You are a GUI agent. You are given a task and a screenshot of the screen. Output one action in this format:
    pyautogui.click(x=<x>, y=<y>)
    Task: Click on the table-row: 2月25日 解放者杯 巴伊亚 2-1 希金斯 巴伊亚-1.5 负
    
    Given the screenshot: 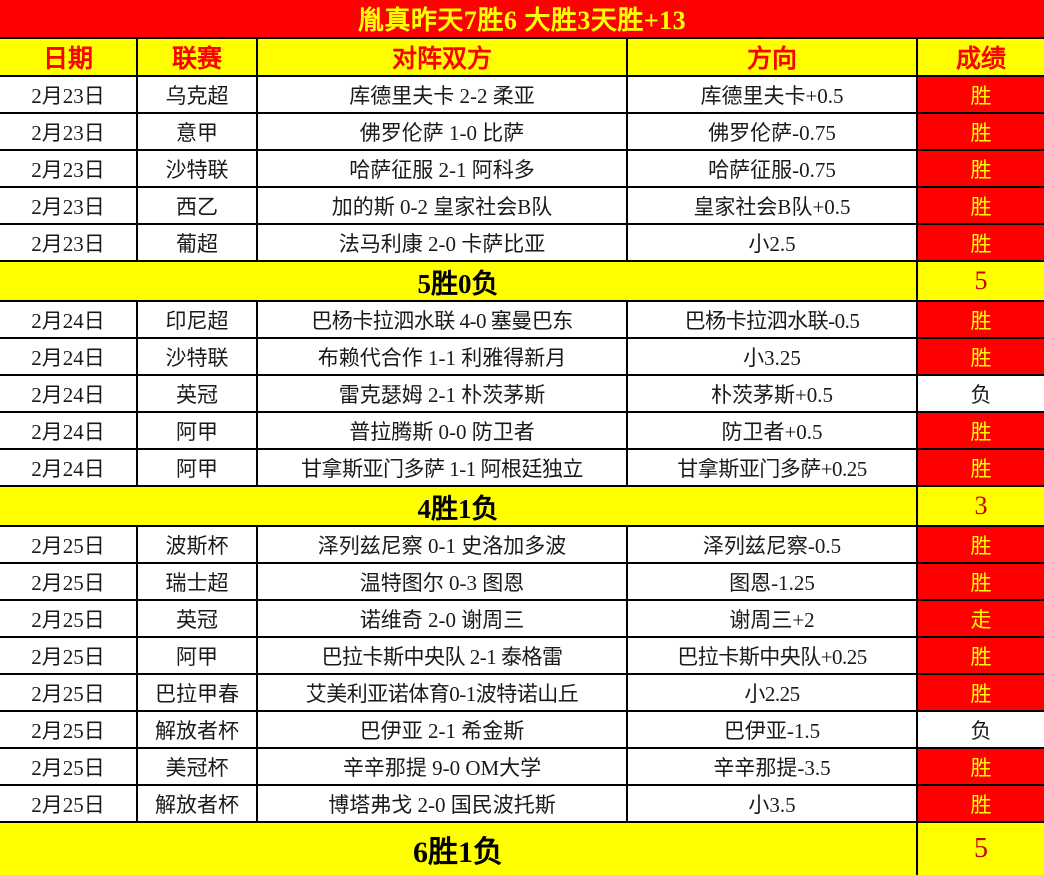 What is the action you would take?
    pyautogui.click(x=522, y=730)
    